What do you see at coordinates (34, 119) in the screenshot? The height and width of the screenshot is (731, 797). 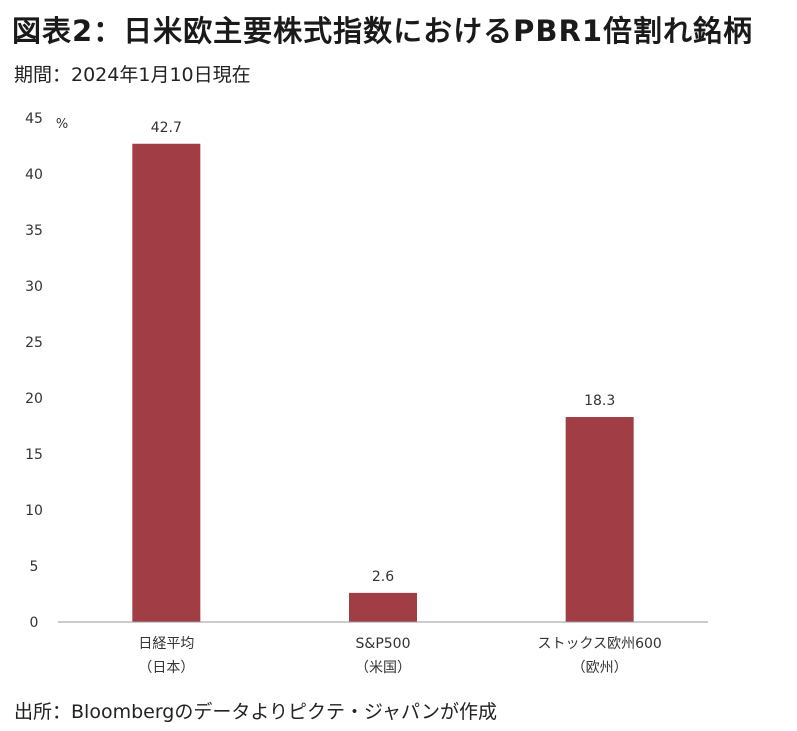 I see `y-tick-label: 45` at bounding box center [34, 119].